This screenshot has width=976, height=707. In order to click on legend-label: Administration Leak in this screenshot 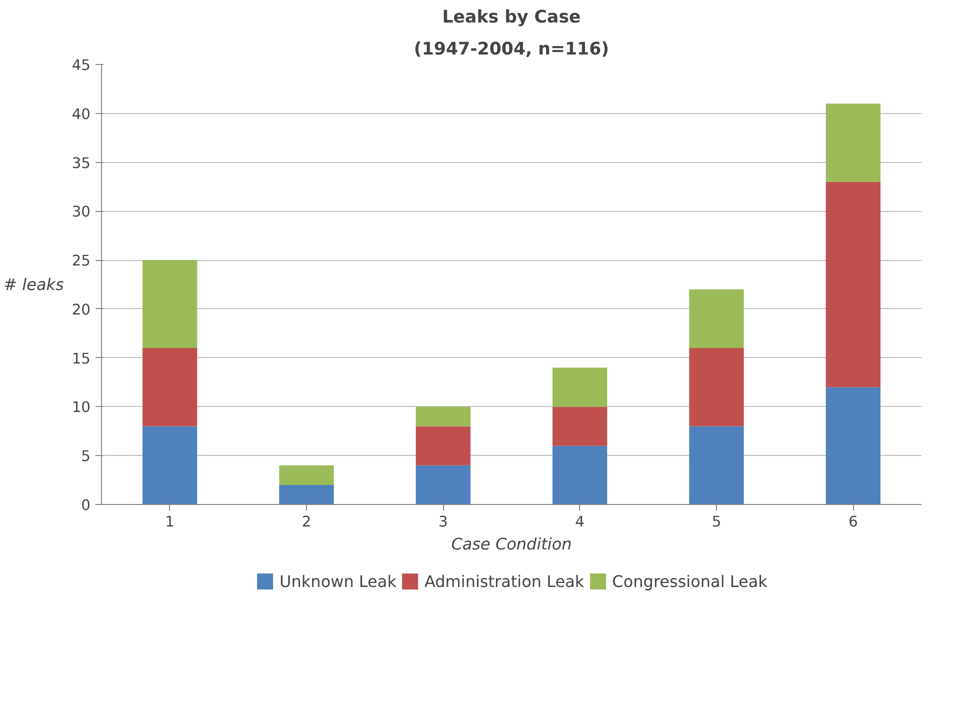, I will do `click(504, 581)`.